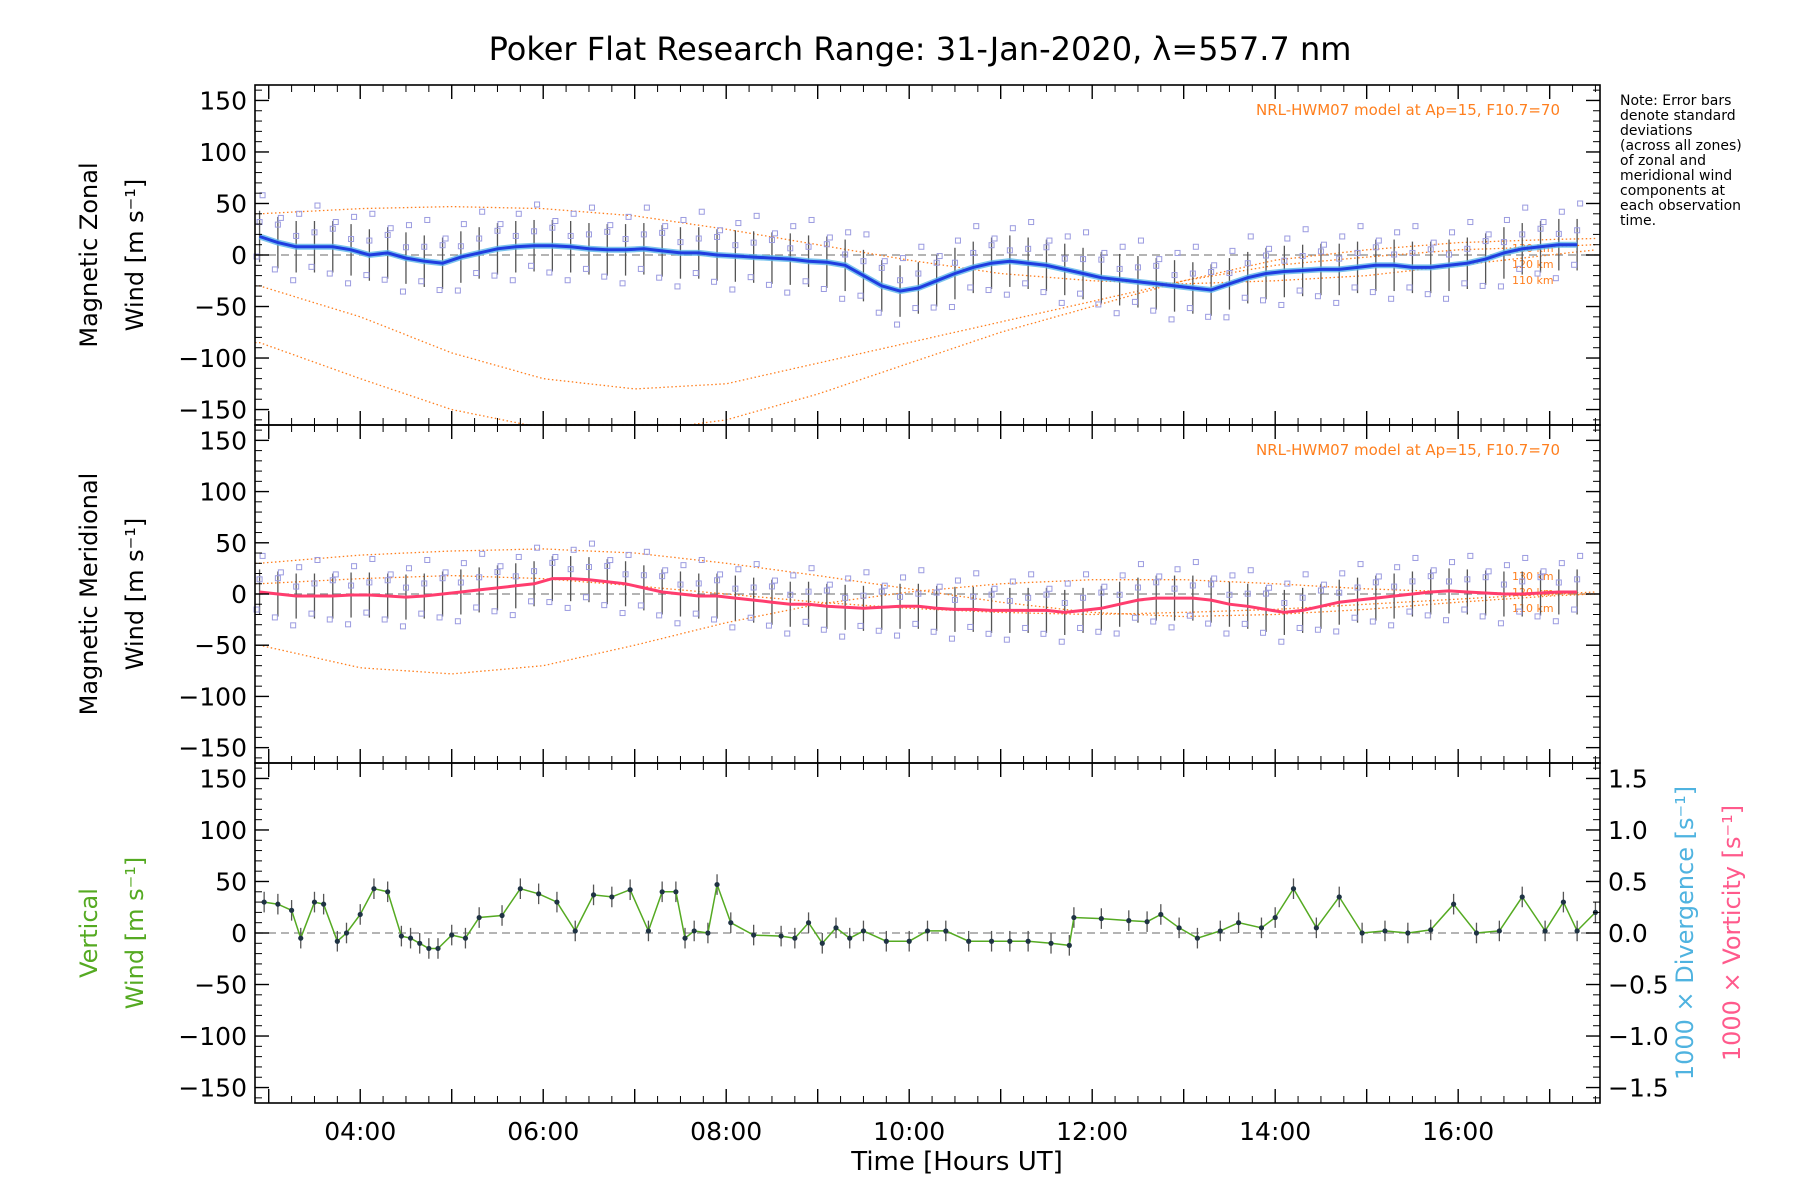 This screenshot has height=1200, width=1800. Describe the element at coordinates (1533, 608) in the screenshot. I see `model-alt-label: 110 km` at that location.